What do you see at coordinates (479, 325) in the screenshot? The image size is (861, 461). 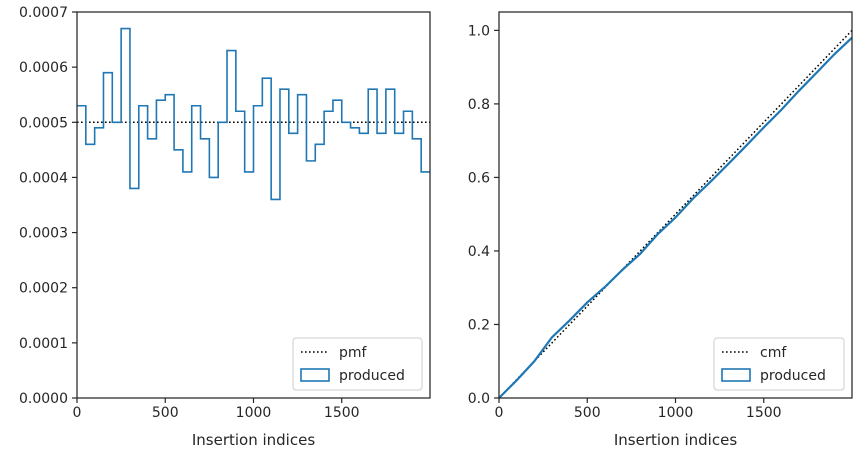 I see `y-tick-label: 0.2` at bounding box center [479, 325].